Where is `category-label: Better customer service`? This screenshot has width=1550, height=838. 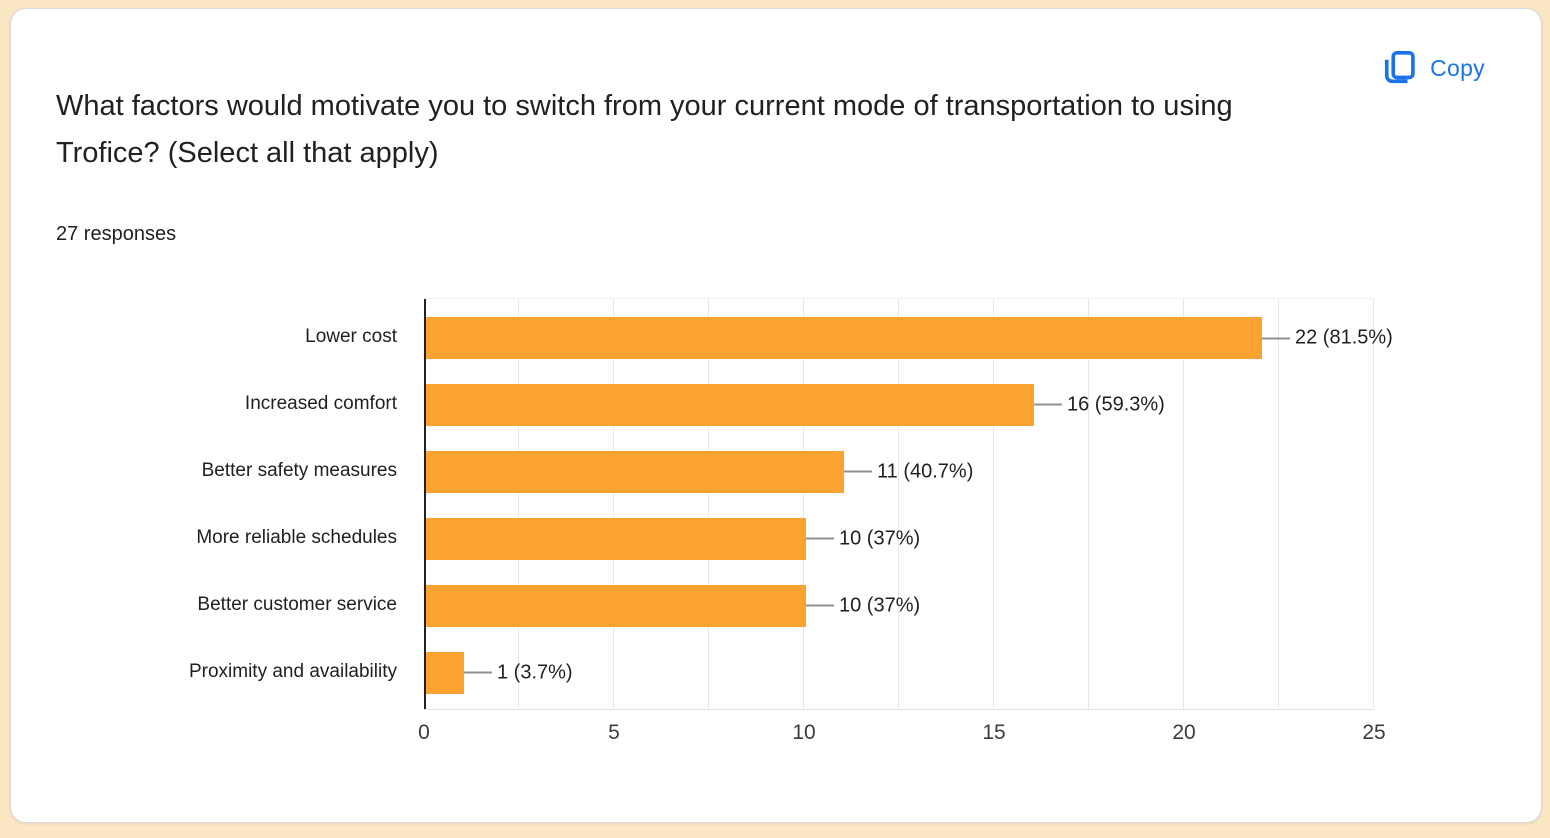
category-label: Better customer service is located at coordinates (297, 604).